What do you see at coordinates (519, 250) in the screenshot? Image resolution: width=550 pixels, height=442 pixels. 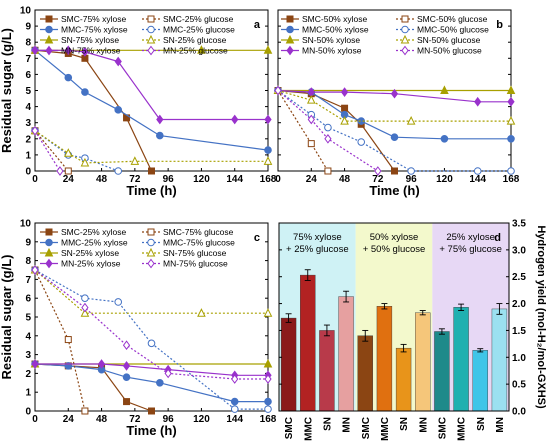 I see `y-tick-label: 3.0` at bounding box center [519, 250].